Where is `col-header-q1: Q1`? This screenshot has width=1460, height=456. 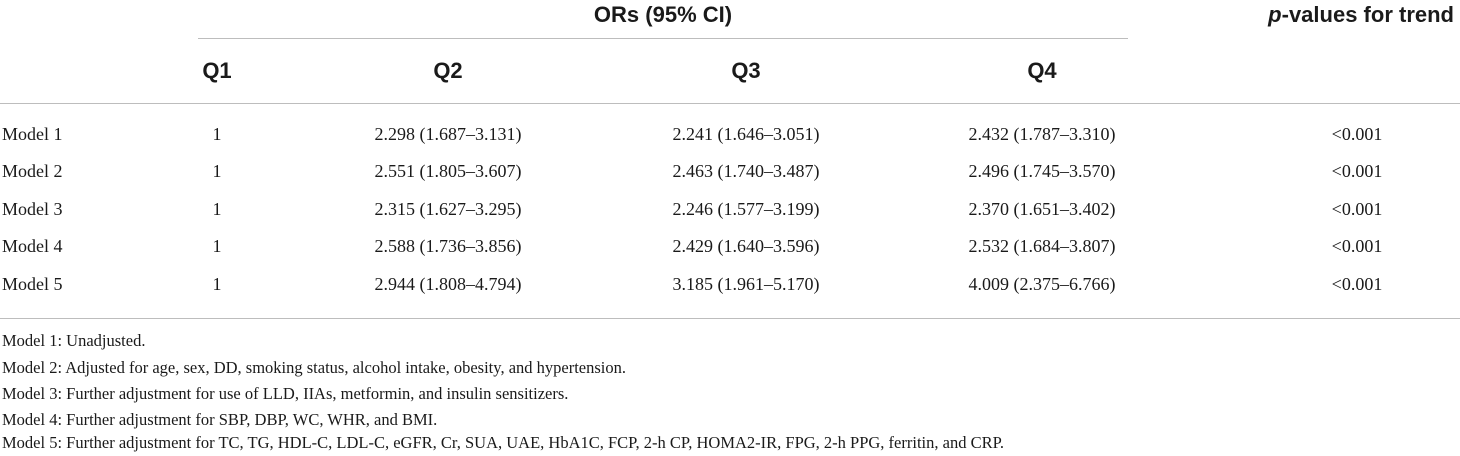
col-header-q1: Q1 is located at coordinates (217, 70).